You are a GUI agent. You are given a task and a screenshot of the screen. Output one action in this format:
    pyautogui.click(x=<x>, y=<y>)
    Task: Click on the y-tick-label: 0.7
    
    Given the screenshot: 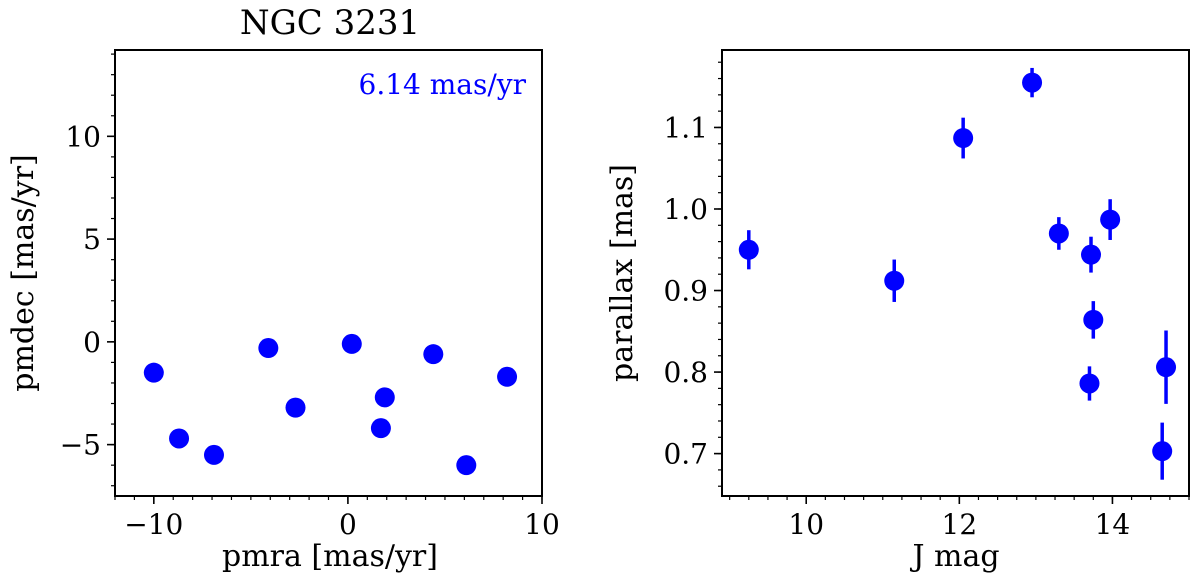 What is the action you would take?
    pyautogui.click(x=685, y=454)
    